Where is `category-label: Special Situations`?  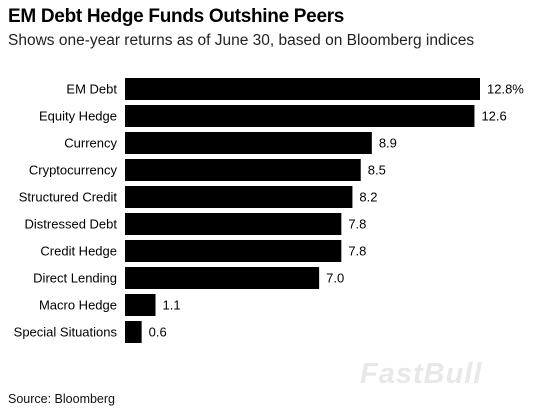
category-label: Special Situations is located at coordinates (66, 332).